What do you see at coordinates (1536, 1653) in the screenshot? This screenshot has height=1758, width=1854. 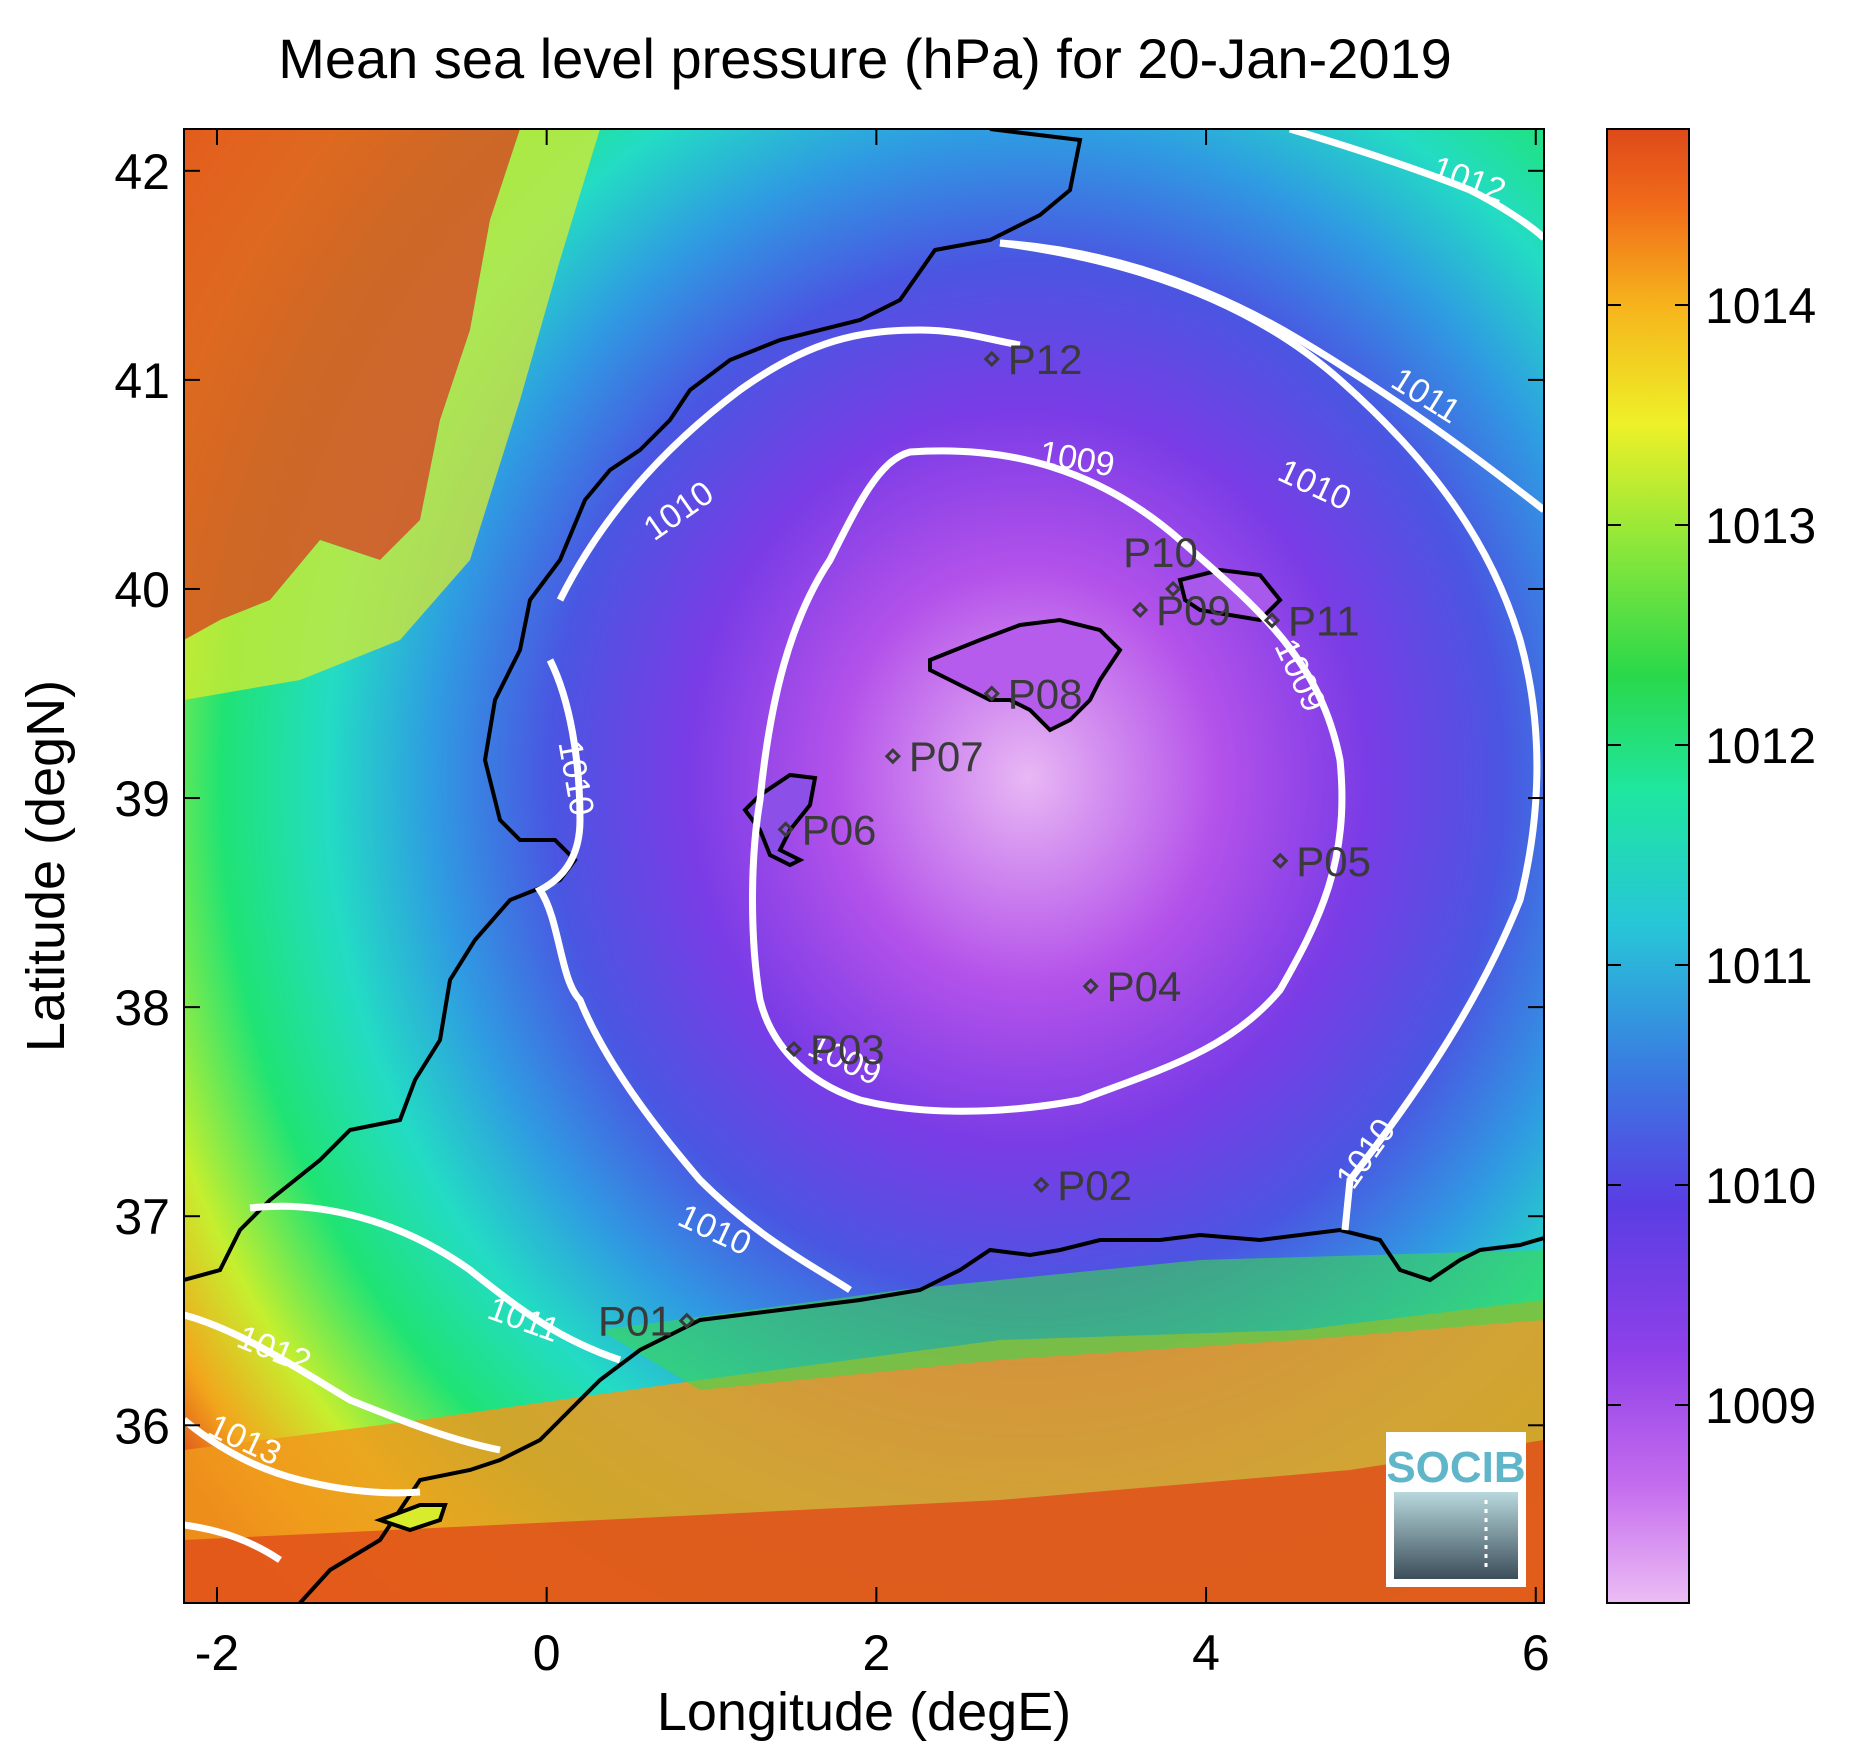 I see `x-tick-label: 6` at bounding box center [1536, 1653].